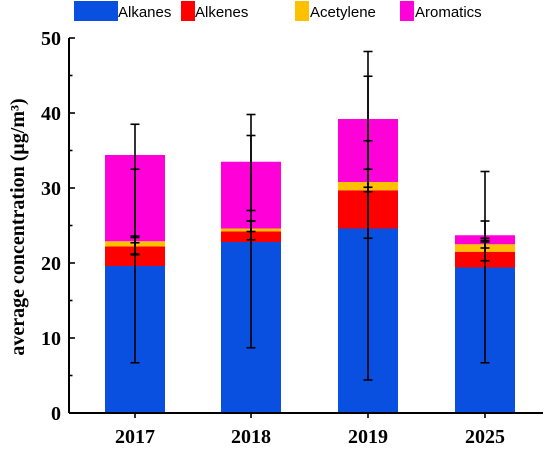 The width and height of the screenshot is (550, 453). I want to click on x-tick-label-2025: 2025, so click(485, 437).